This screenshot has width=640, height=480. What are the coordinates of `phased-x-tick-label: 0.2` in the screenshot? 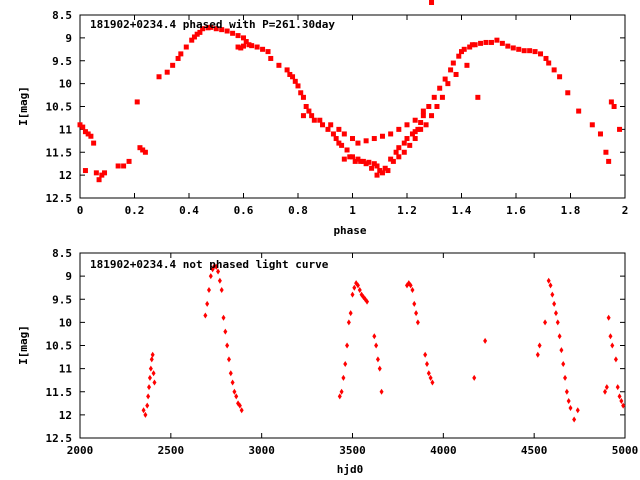 It's located at (135, 210).